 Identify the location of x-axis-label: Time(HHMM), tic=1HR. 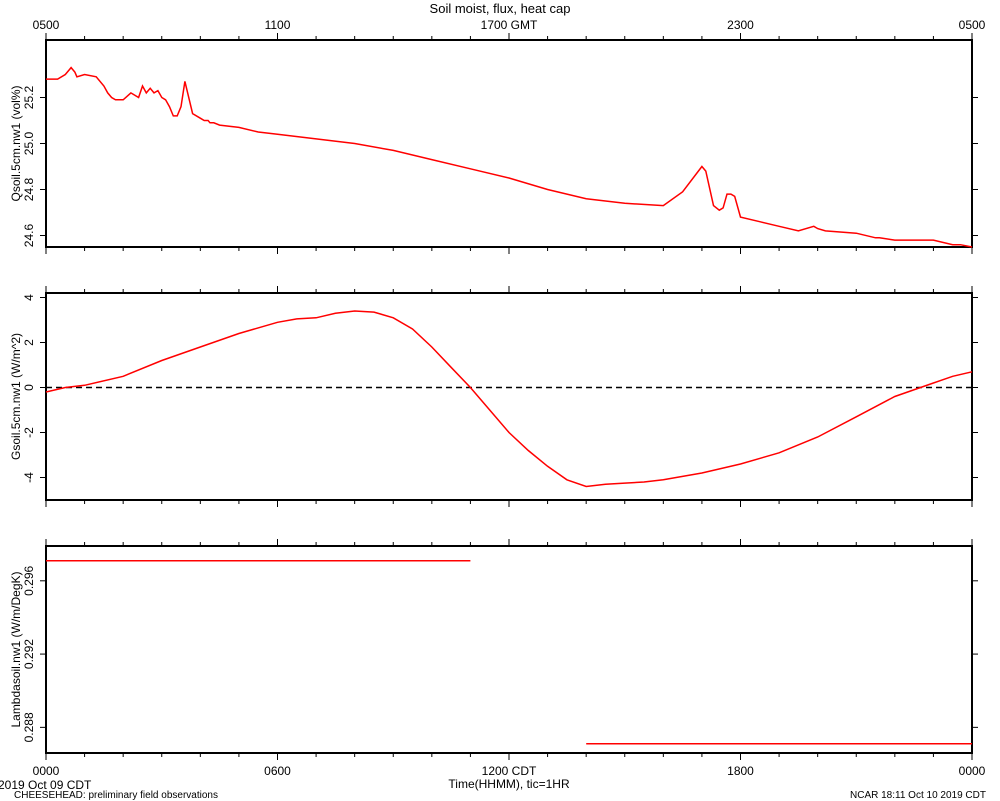
(509, 784).